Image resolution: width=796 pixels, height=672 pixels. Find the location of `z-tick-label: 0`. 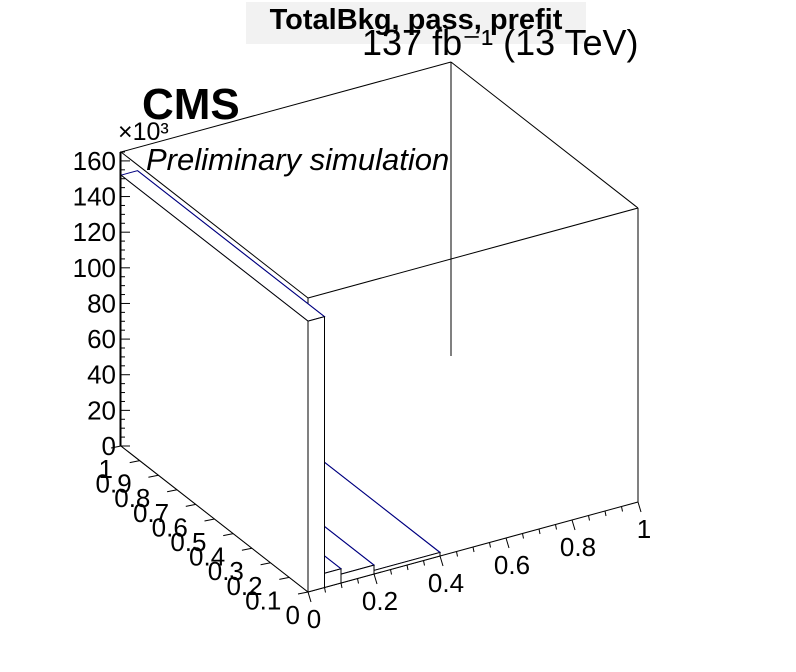

z-tick-label: 0 is located at coordinates (109, 446).